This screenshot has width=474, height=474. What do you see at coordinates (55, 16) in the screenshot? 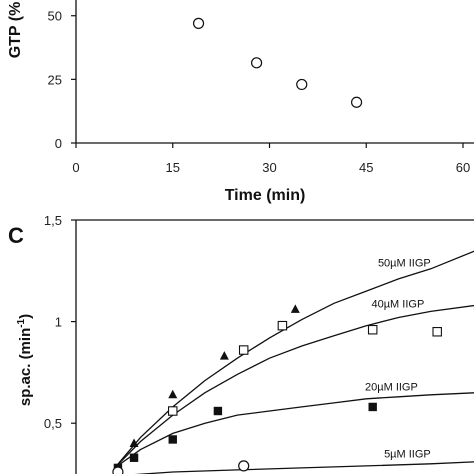
I see `y-tick-label: 50` at bounding box center [55, 16].